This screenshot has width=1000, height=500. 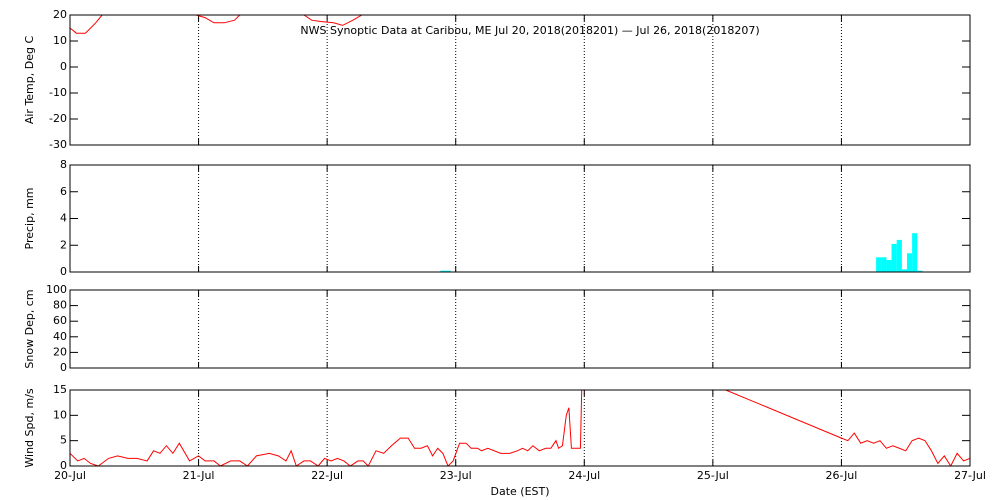 What do you see at coordinates (519, 491) in the screenshot?
I see `x-axis-label: Date (EST)` at bounding box center [519, 491].